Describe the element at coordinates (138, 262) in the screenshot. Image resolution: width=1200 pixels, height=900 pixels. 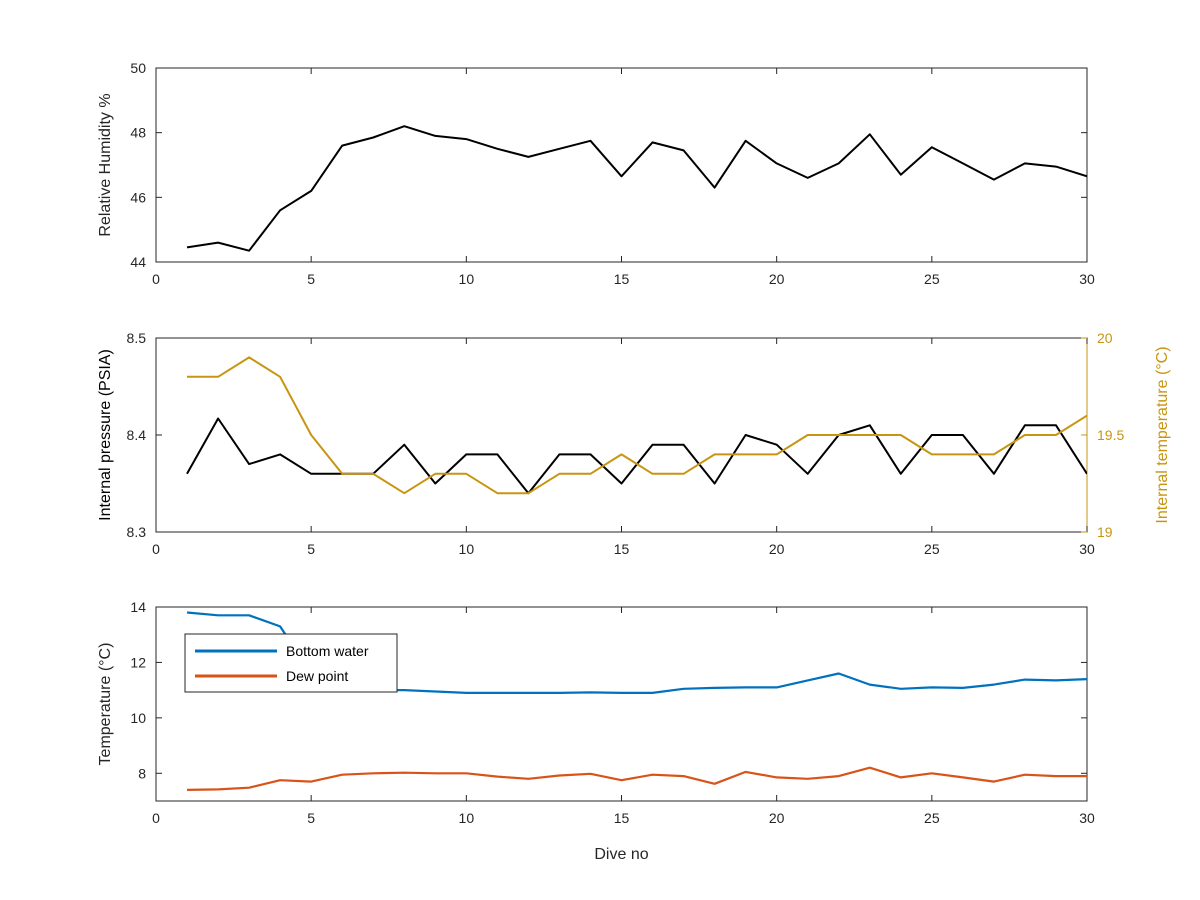
I see `y-tick-label: 44` at that location.